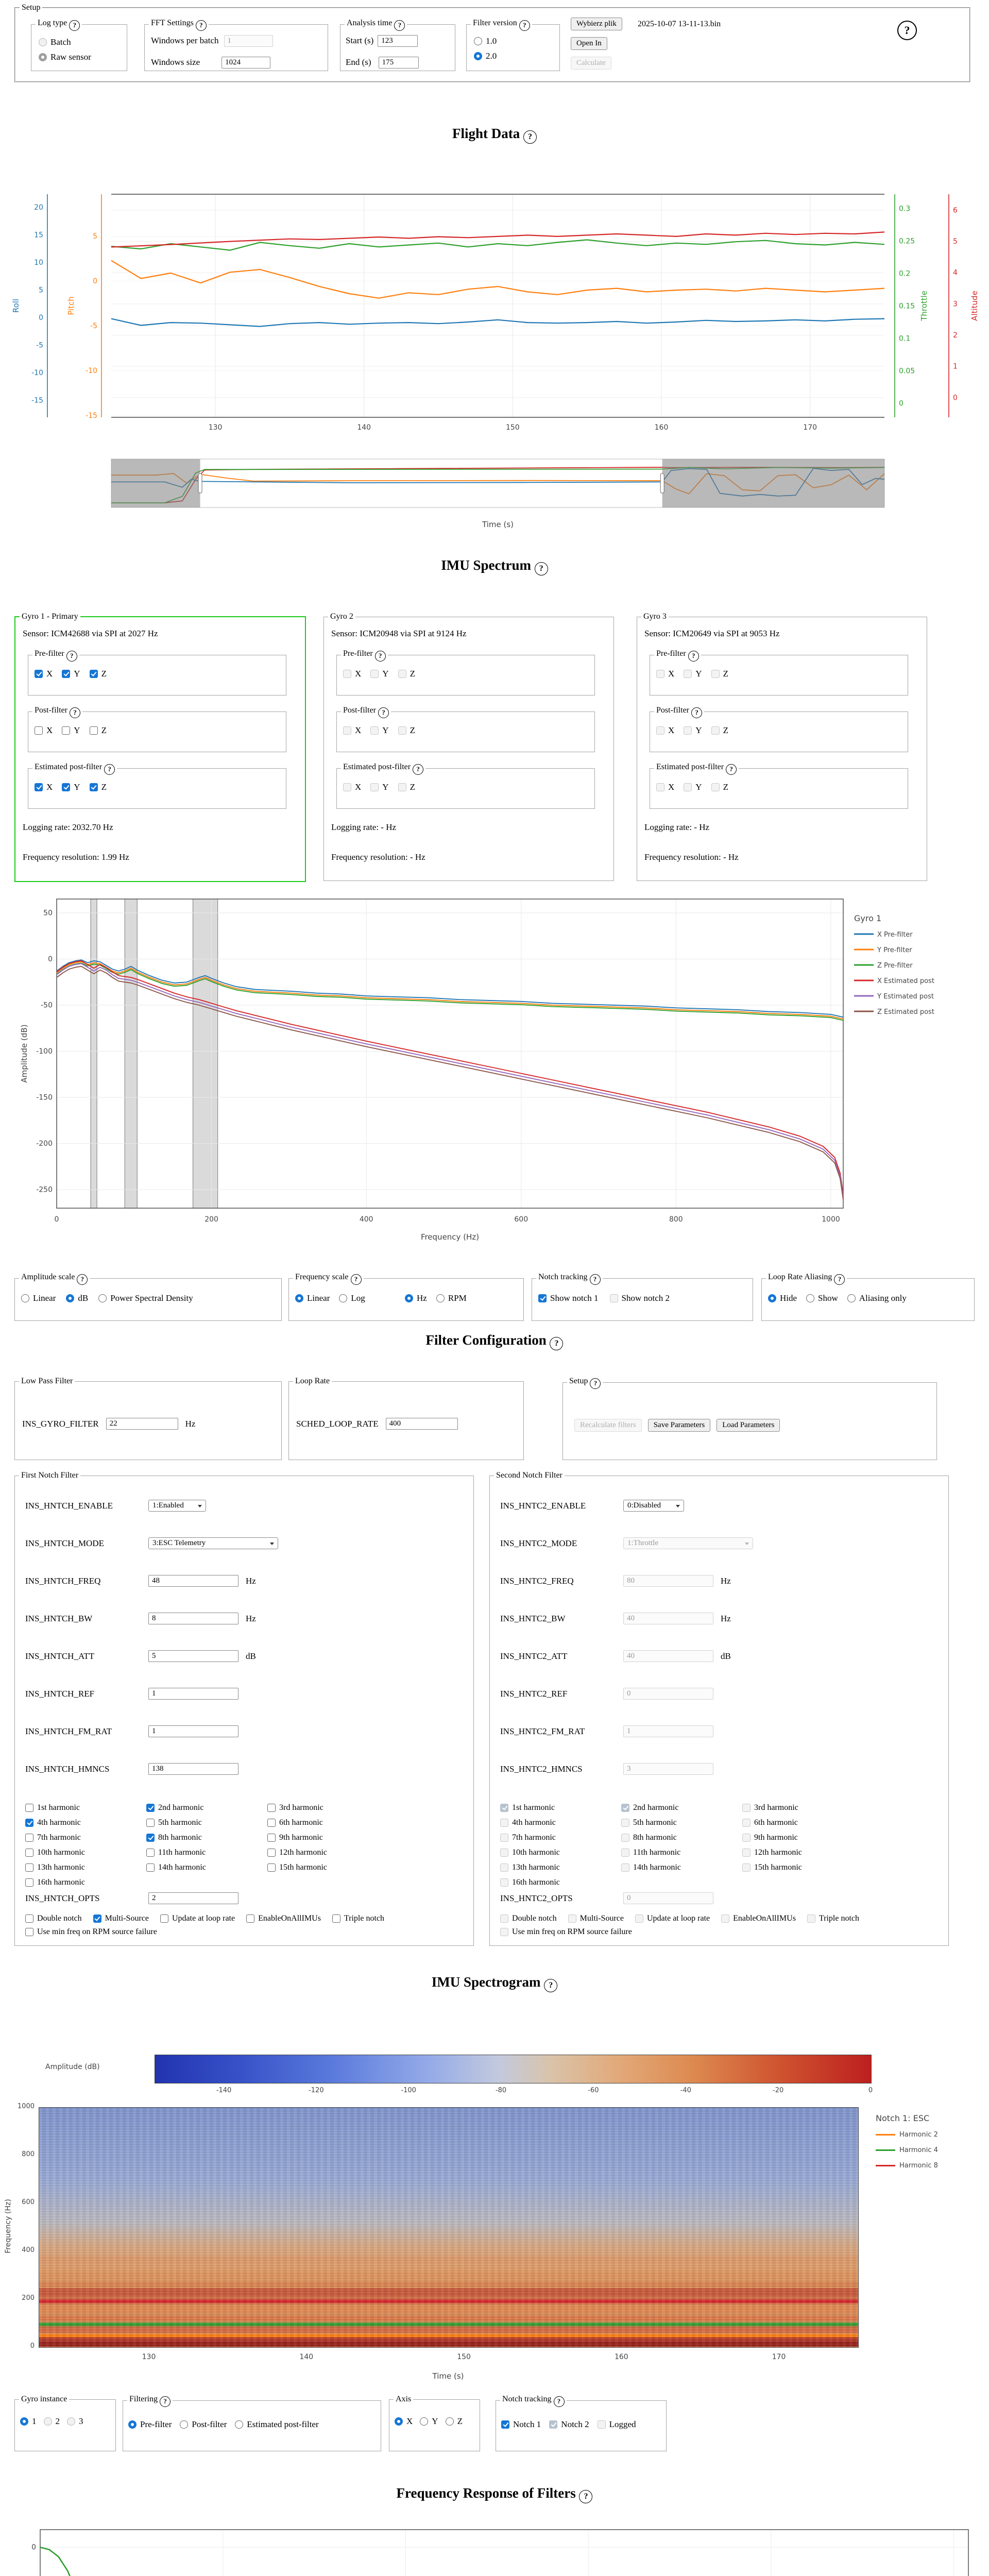  What do you see at coordinates (193, 1898) in the screenshot?
I see `hntch-opts-input: 2` at bounding box center [193, 1898].